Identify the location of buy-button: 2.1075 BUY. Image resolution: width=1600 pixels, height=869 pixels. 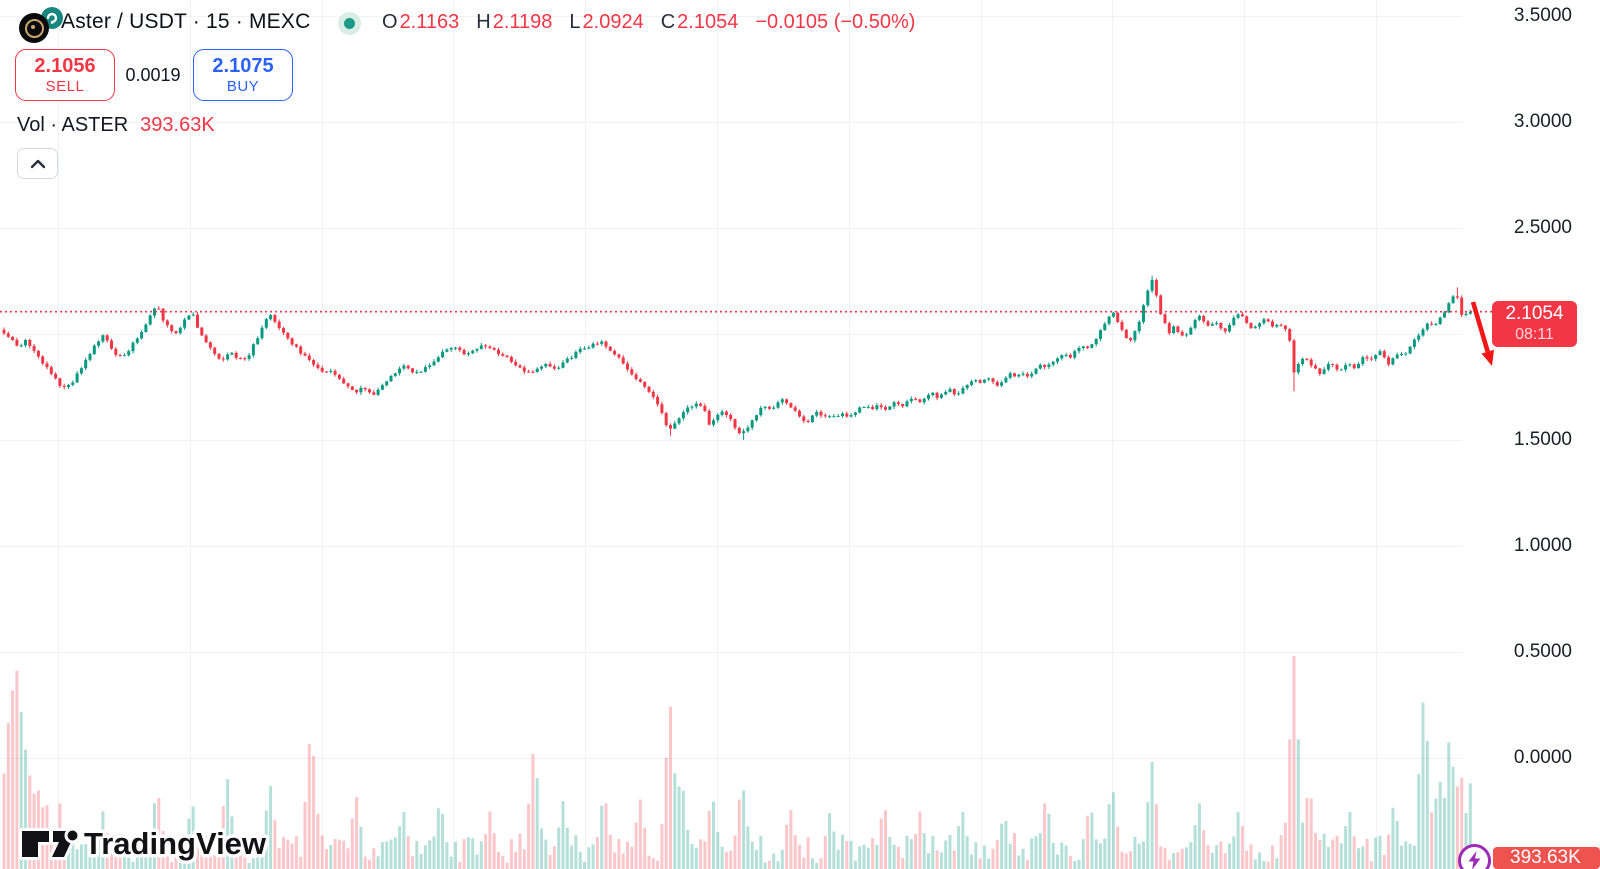
(243, 75).